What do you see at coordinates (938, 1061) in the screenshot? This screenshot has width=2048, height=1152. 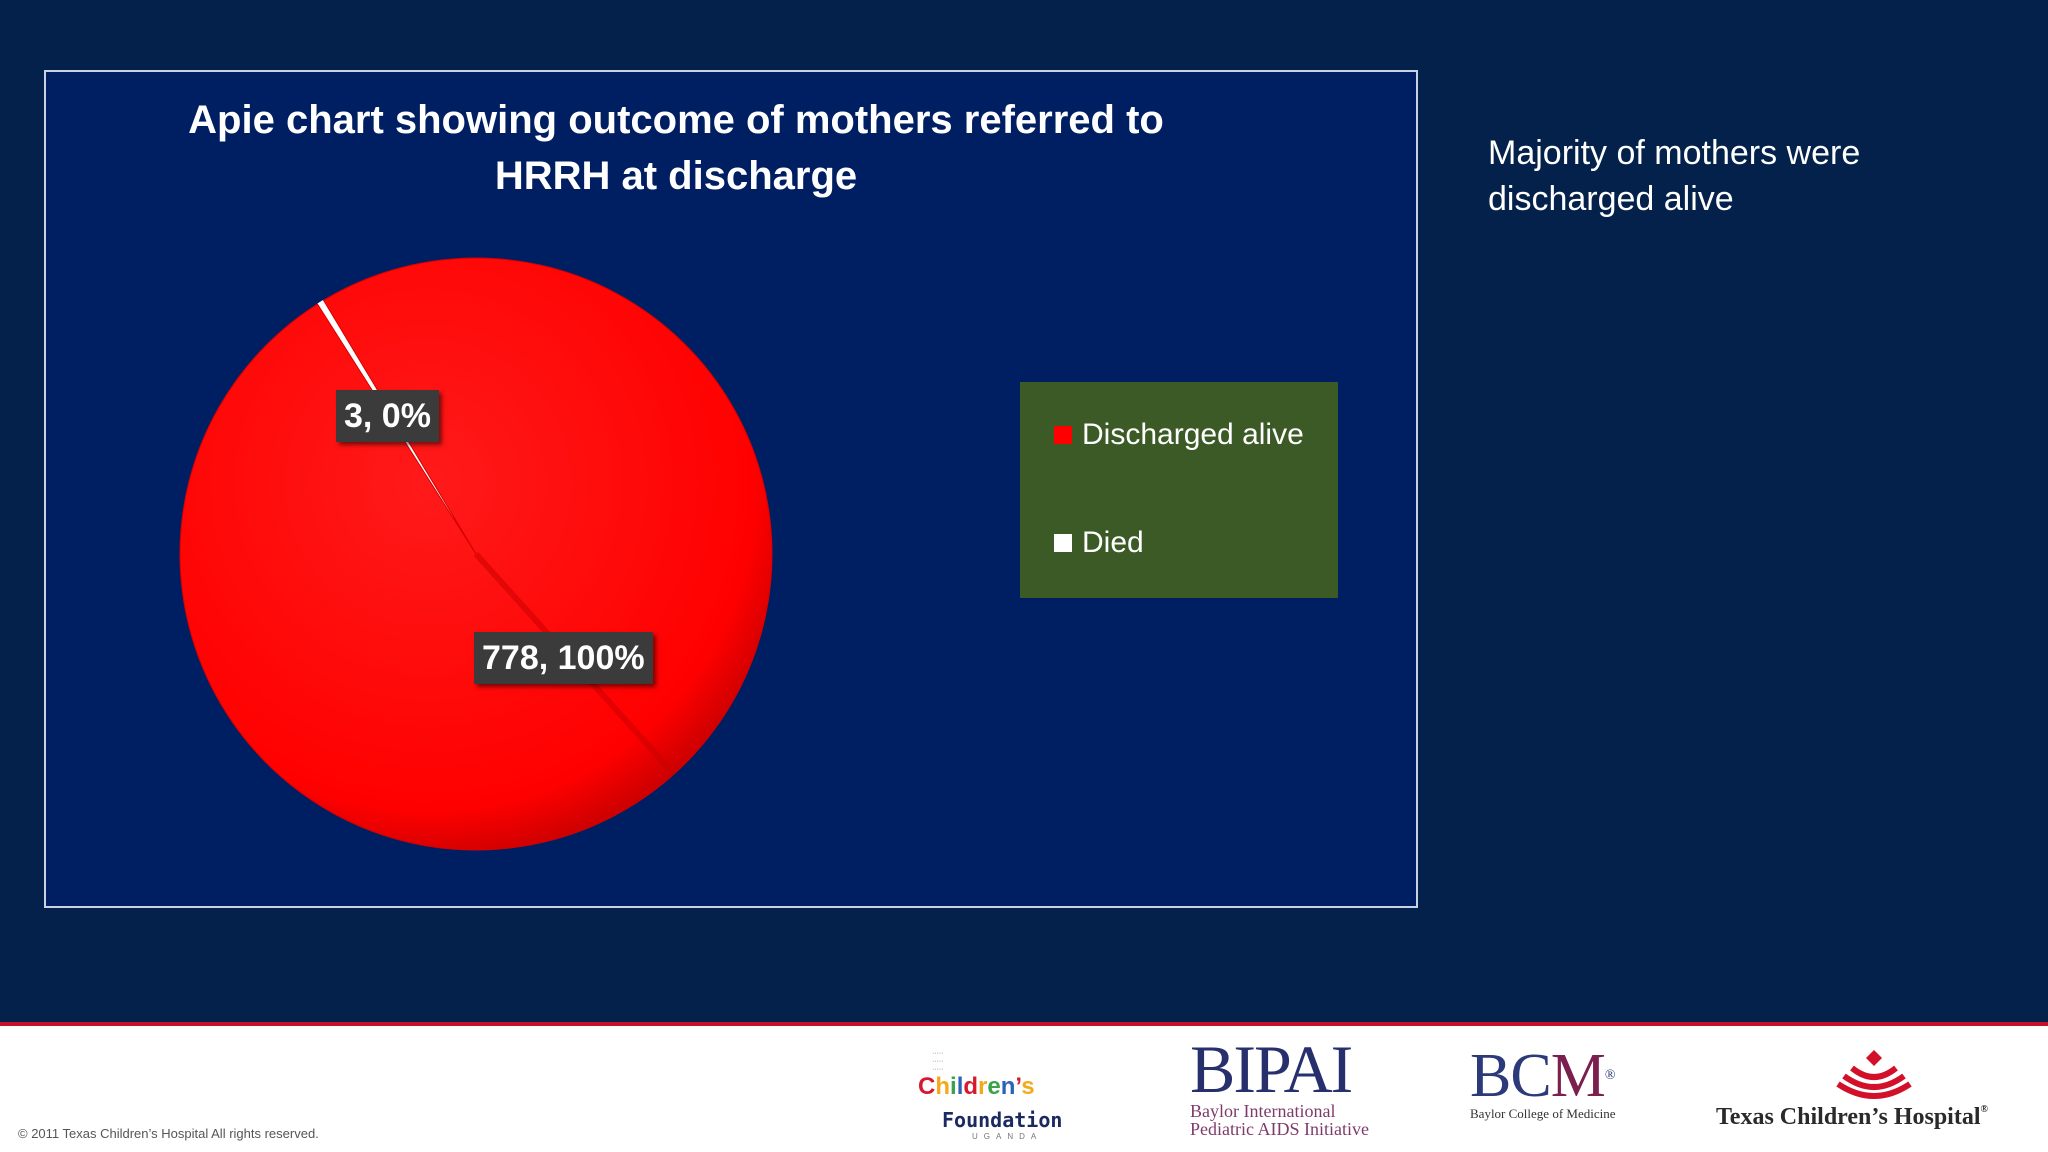 I see `cf-logo-small-text: ····· ····· ·····` at bounding box center [938, 1061].